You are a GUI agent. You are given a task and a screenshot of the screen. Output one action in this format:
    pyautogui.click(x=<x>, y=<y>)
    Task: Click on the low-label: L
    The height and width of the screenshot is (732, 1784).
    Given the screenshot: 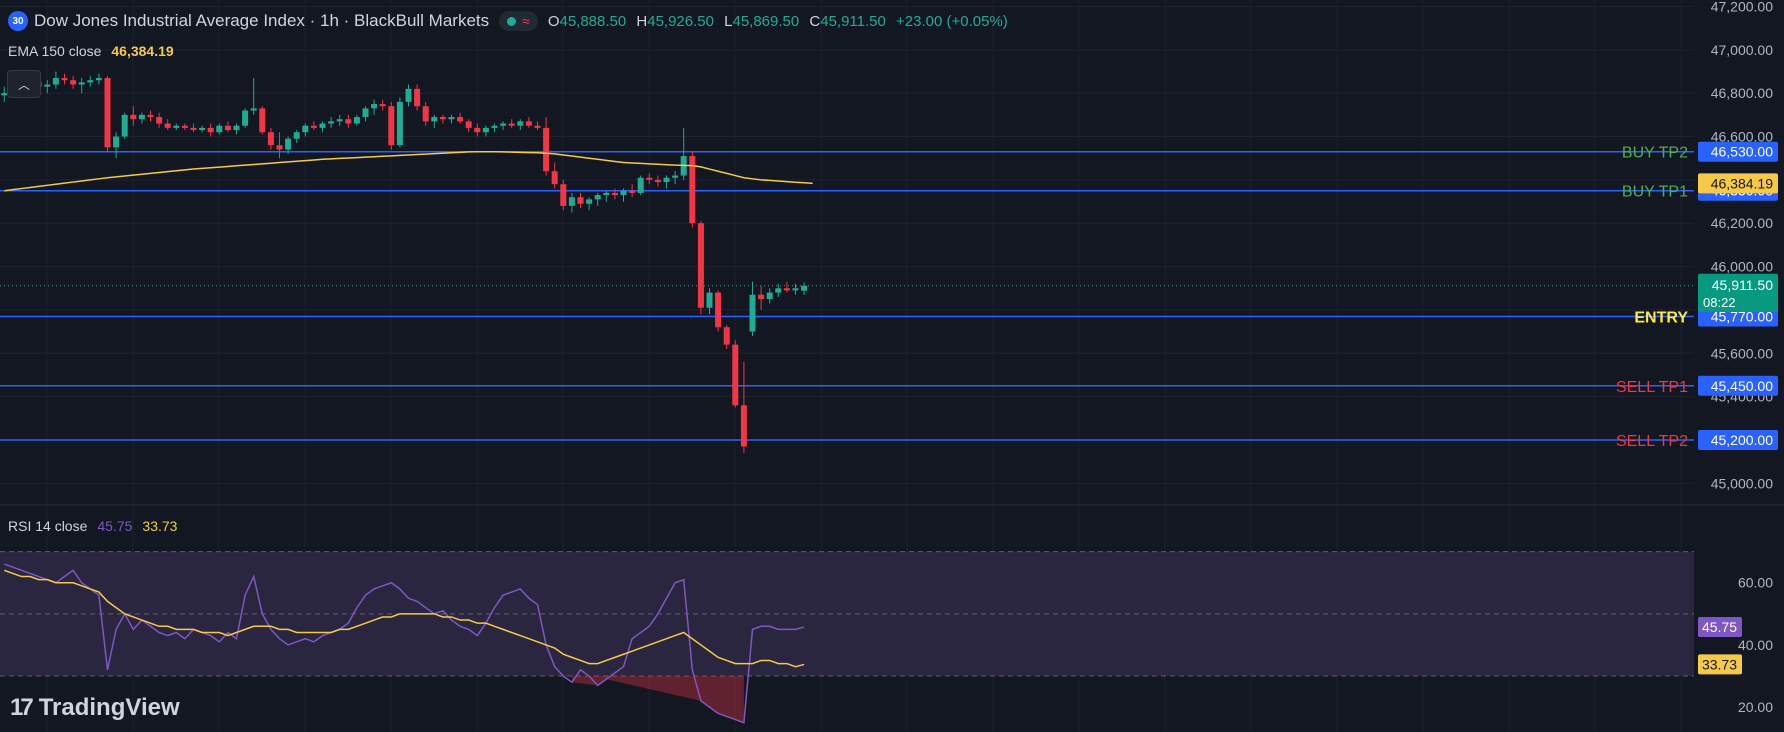 What is the action you would take?
    pyautogui.click(x=728, y=21)
    